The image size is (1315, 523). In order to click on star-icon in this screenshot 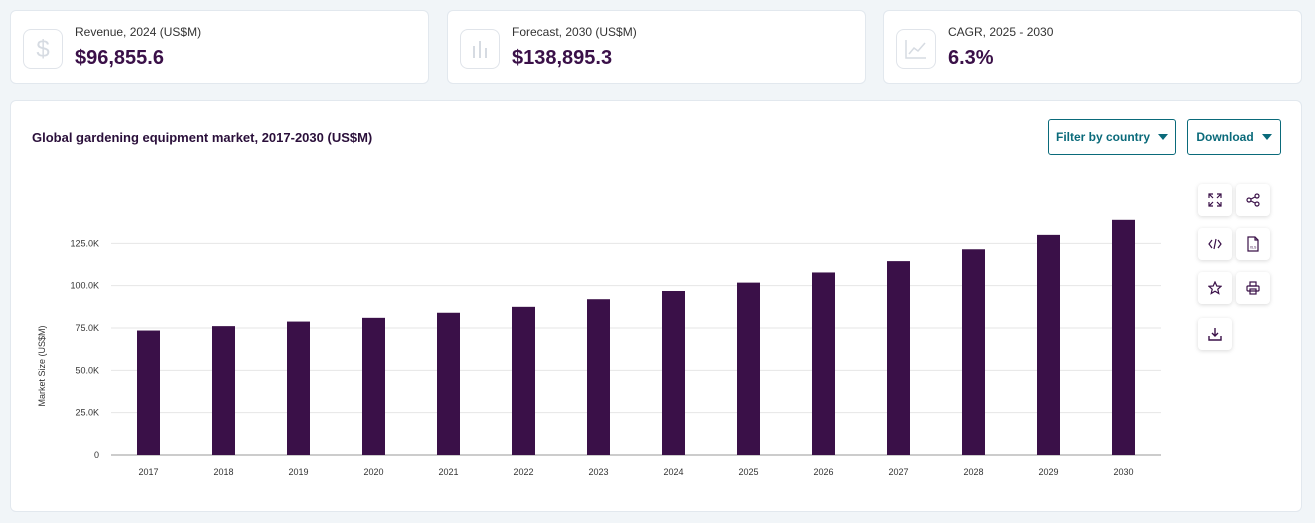, I will do `click(1215, 288)`.